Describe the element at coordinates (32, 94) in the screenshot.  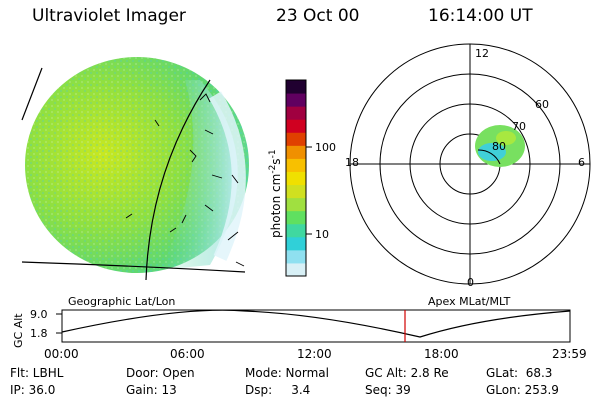
I see `limb-arc` at that location.